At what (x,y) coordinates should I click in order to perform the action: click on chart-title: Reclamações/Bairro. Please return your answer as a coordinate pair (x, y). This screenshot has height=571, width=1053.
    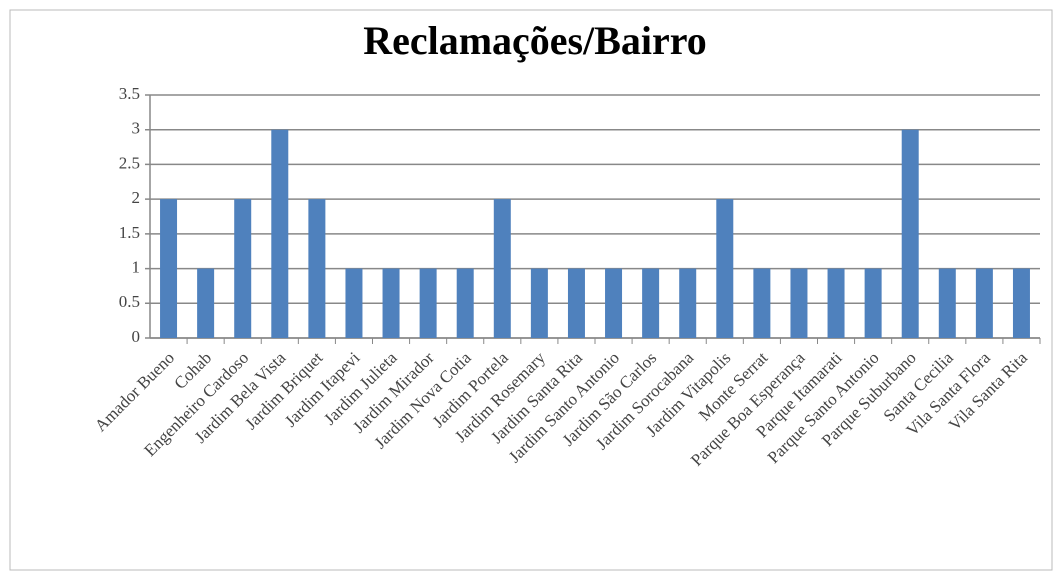
    Looking at the image, I should click on (535, 40).